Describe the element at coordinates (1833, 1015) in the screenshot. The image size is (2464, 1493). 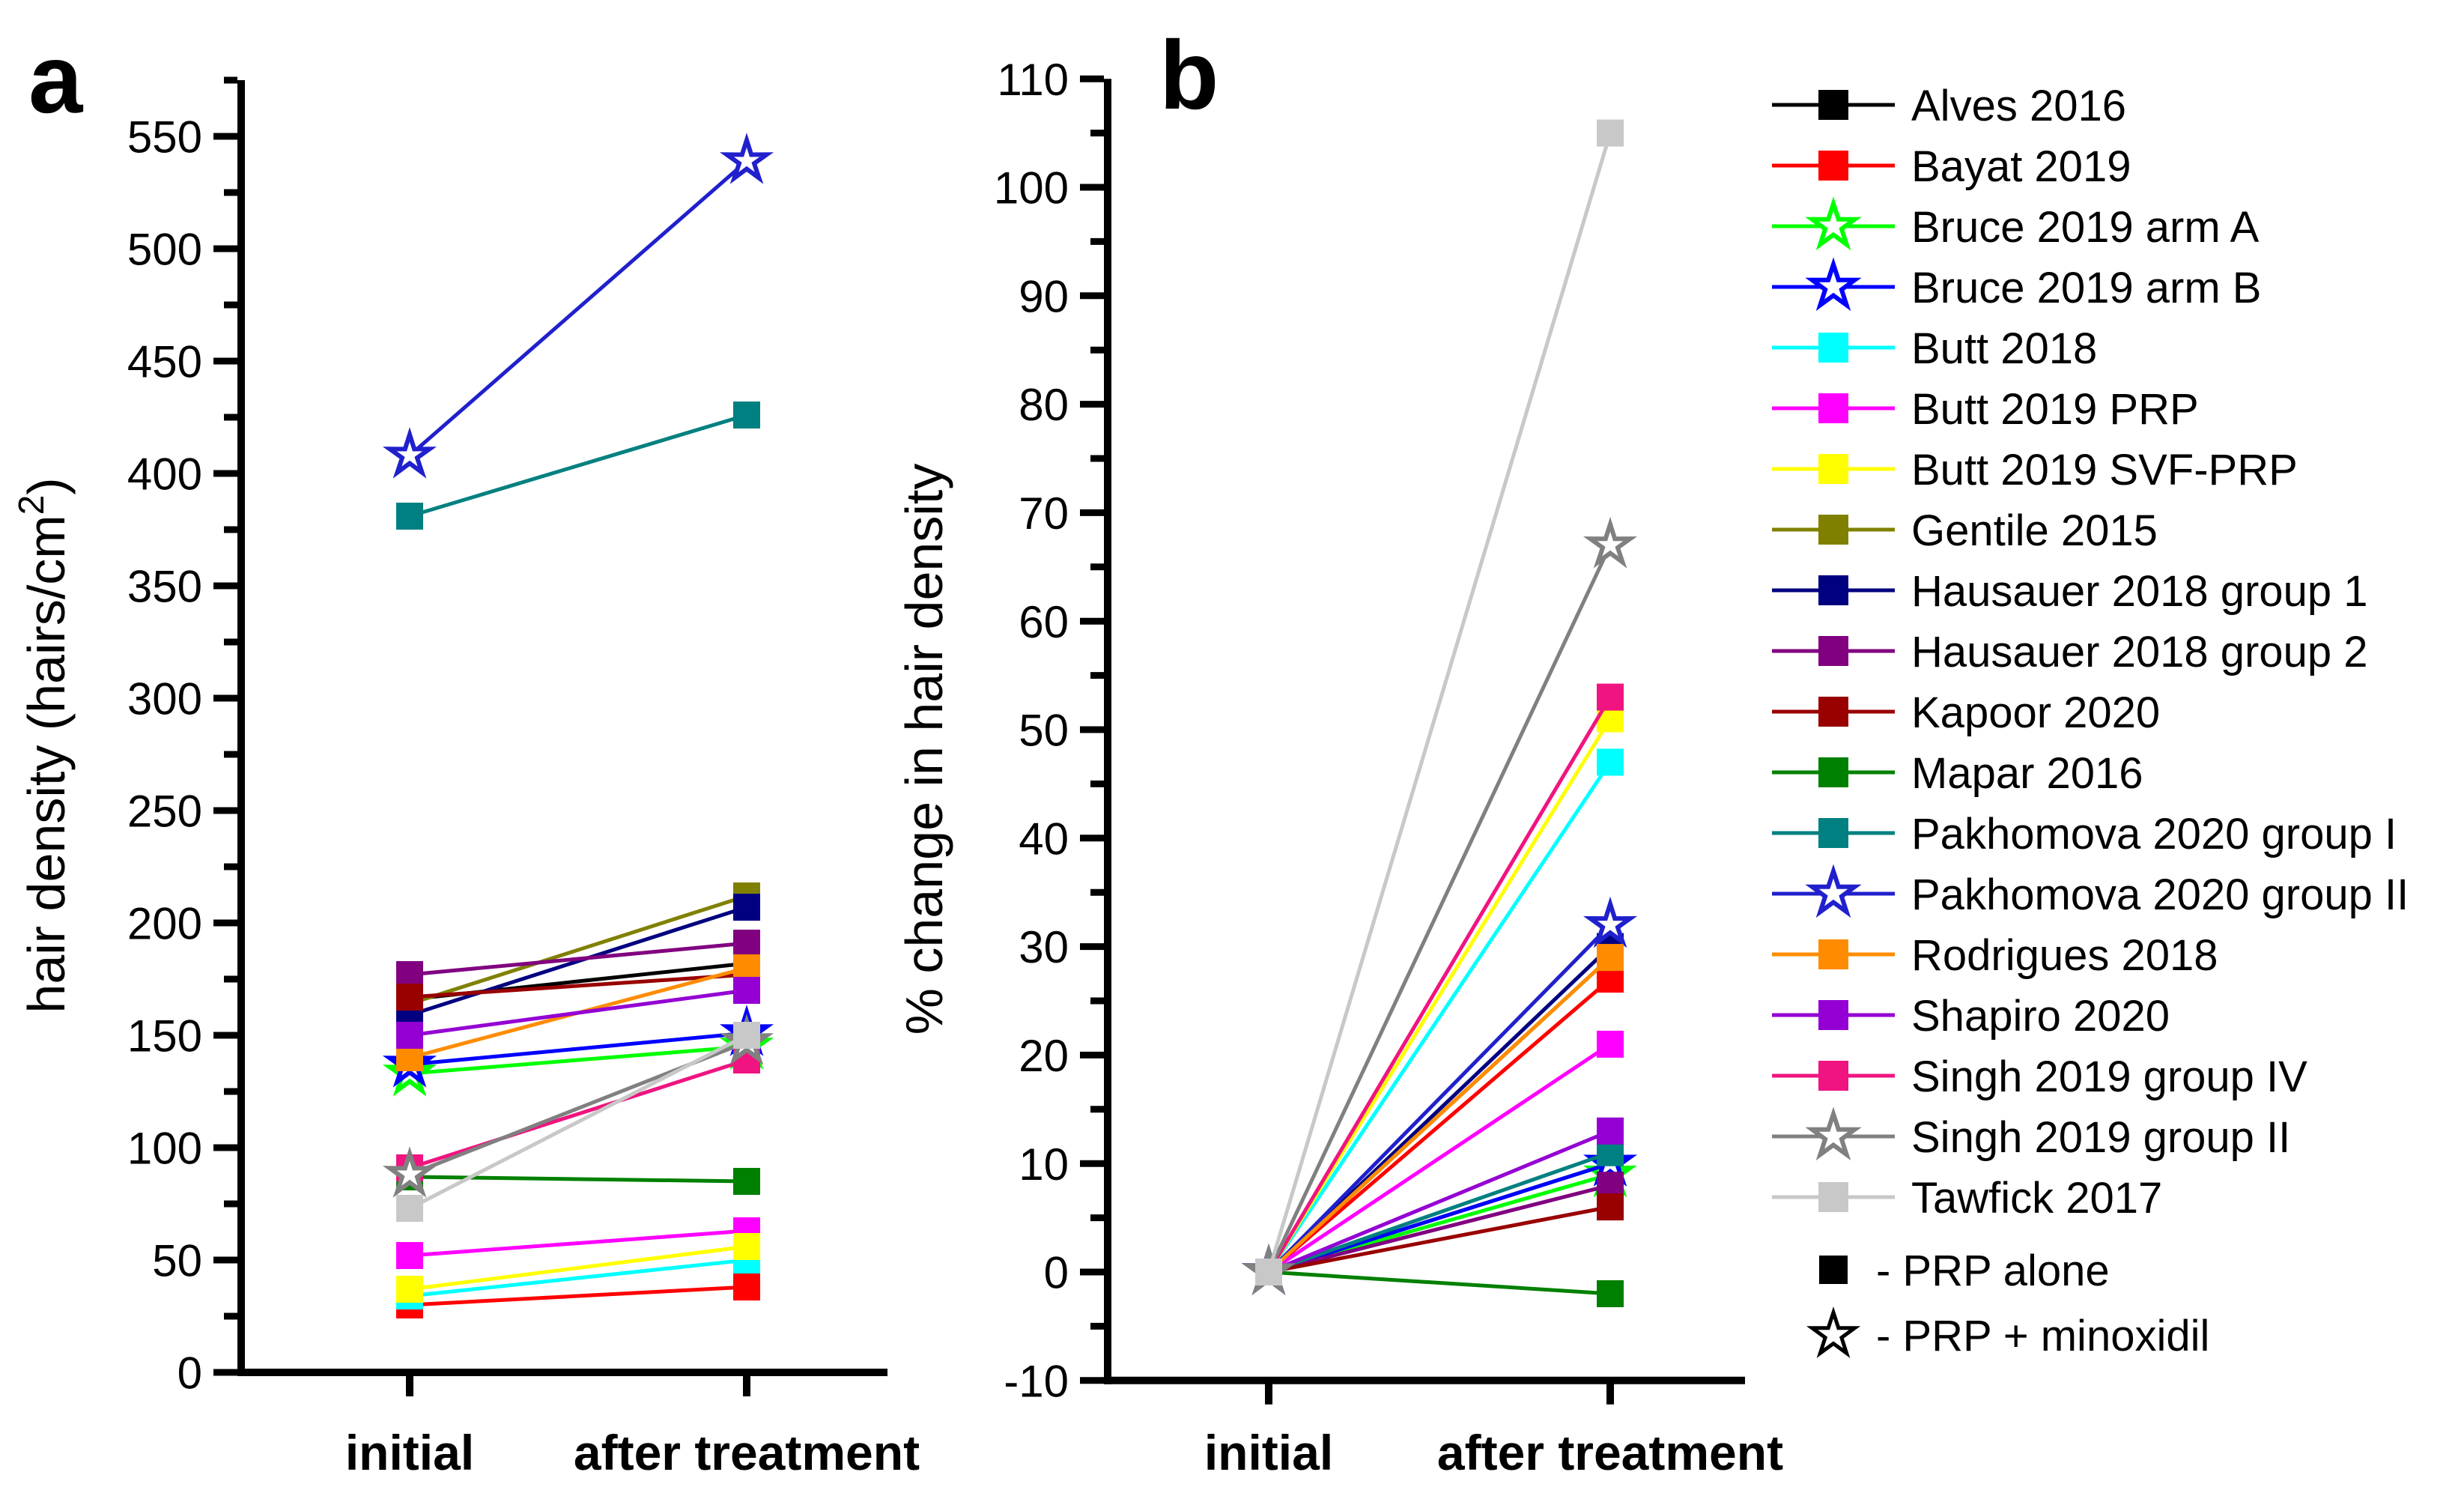
I see `legend-square-icon-shapiro-2020` at that location.